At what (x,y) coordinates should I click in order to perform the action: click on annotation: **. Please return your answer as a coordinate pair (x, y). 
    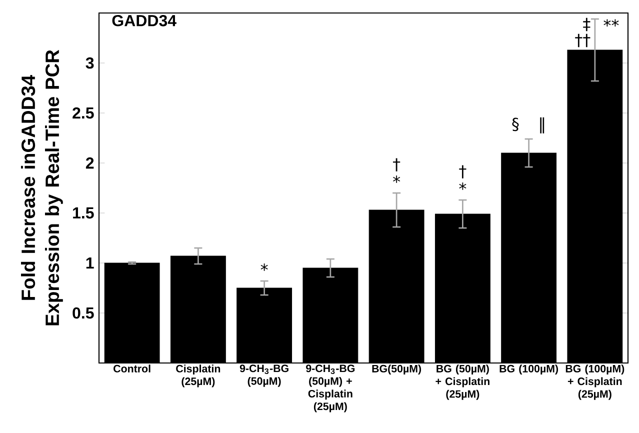
    Looking at the image, I should click on (611, 22).